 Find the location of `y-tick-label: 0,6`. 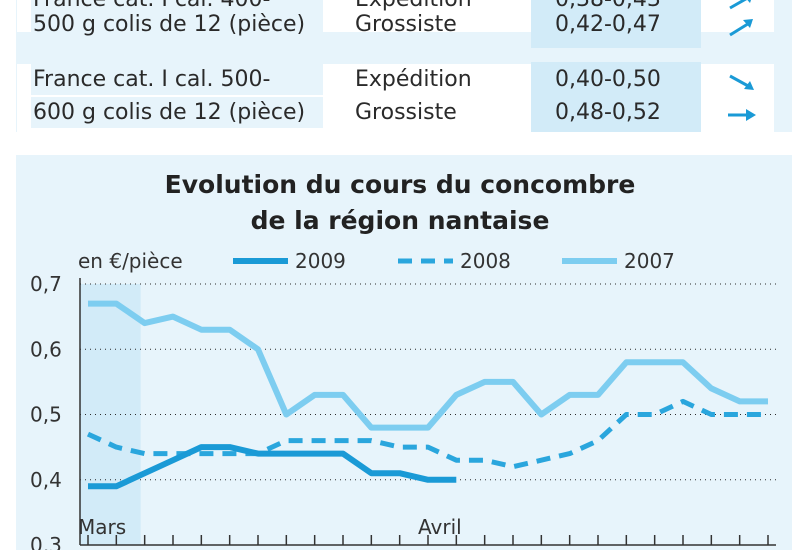

y-tick-label: 0,6 is located at coordinates (46, 349).